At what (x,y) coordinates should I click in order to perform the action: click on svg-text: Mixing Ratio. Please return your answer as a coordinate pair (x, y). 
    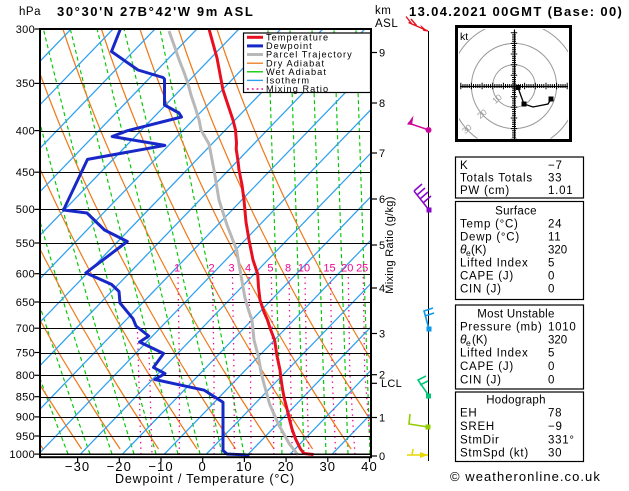
    Looking at the image, I should click on (297, 89).